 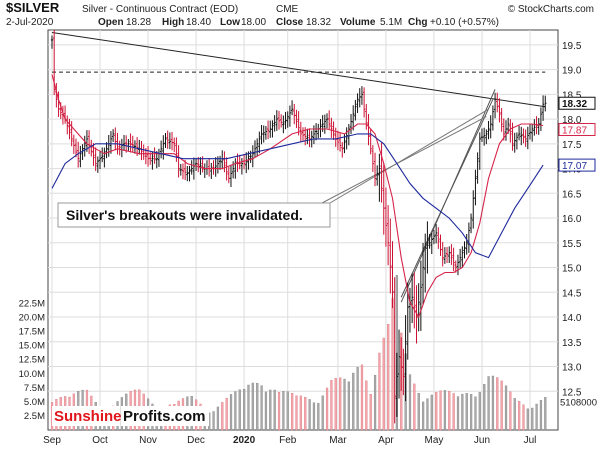 I want to click on price-label-box-ma_long, so click(x=577, y=165).